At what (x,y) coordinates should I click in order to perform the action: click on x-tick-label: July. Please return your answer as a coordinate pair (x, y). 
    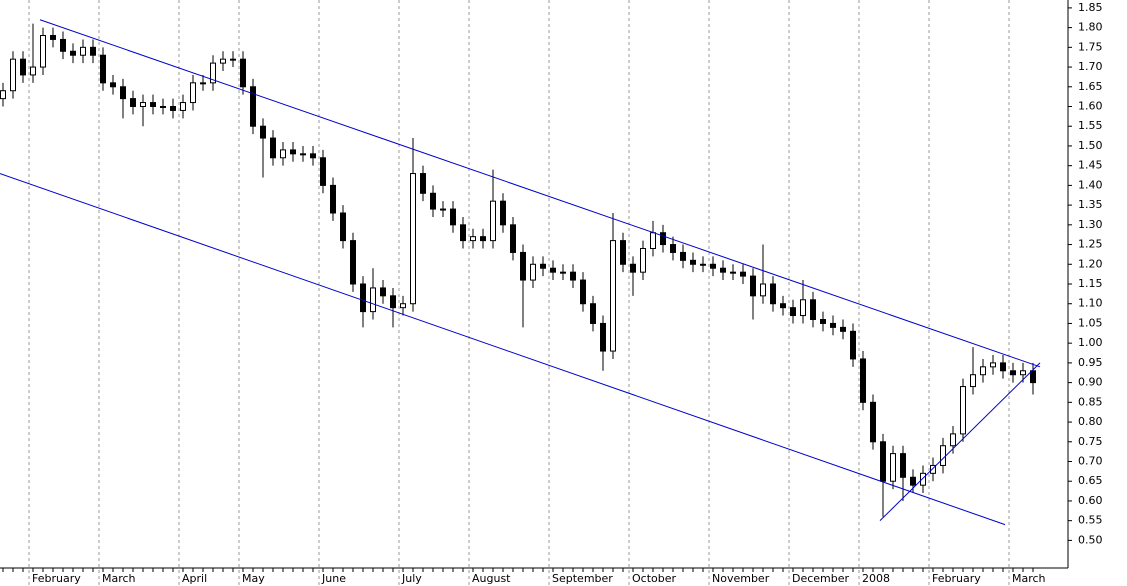
    Looking at the image, I should click on (411, 578).